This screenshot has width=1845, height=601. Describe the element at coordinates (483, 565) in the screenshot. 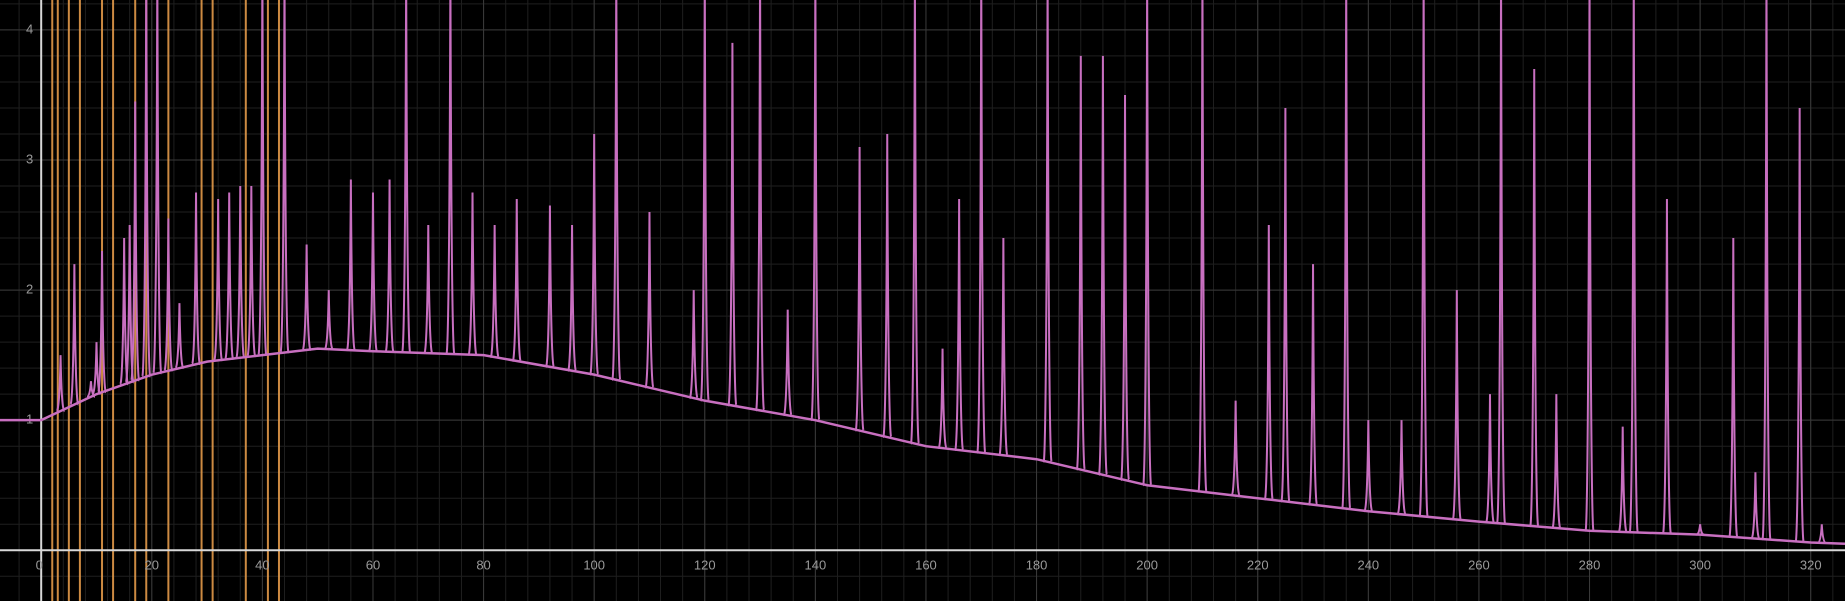

I see `x-tick-label: 80` at that location.